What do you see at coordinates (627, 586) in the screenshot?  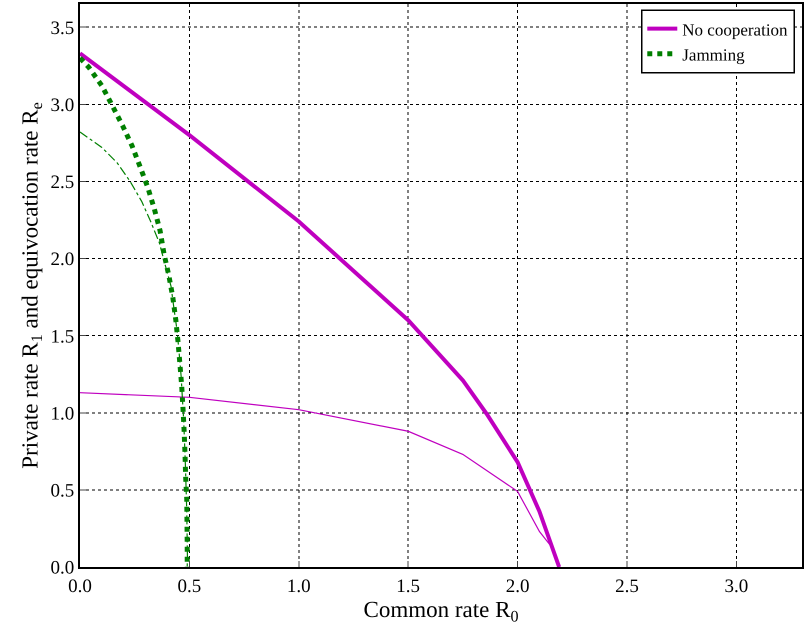 I see `x-tick-label: 2.5` at bounding box center [627, 586].